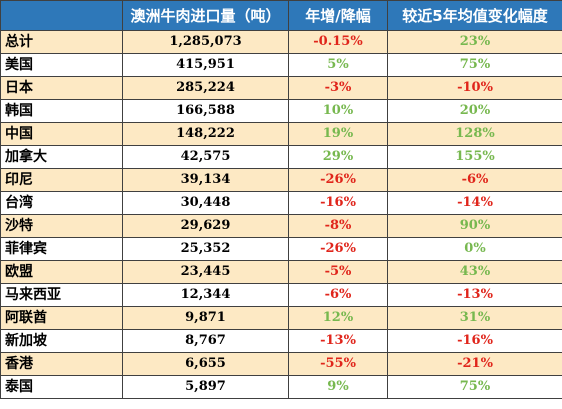 The image size is (562, 409). What do you see at coordinates (205, 272) in the screenshot?
I see `volume-cell: 23,445` at bounding box center [205, 272].